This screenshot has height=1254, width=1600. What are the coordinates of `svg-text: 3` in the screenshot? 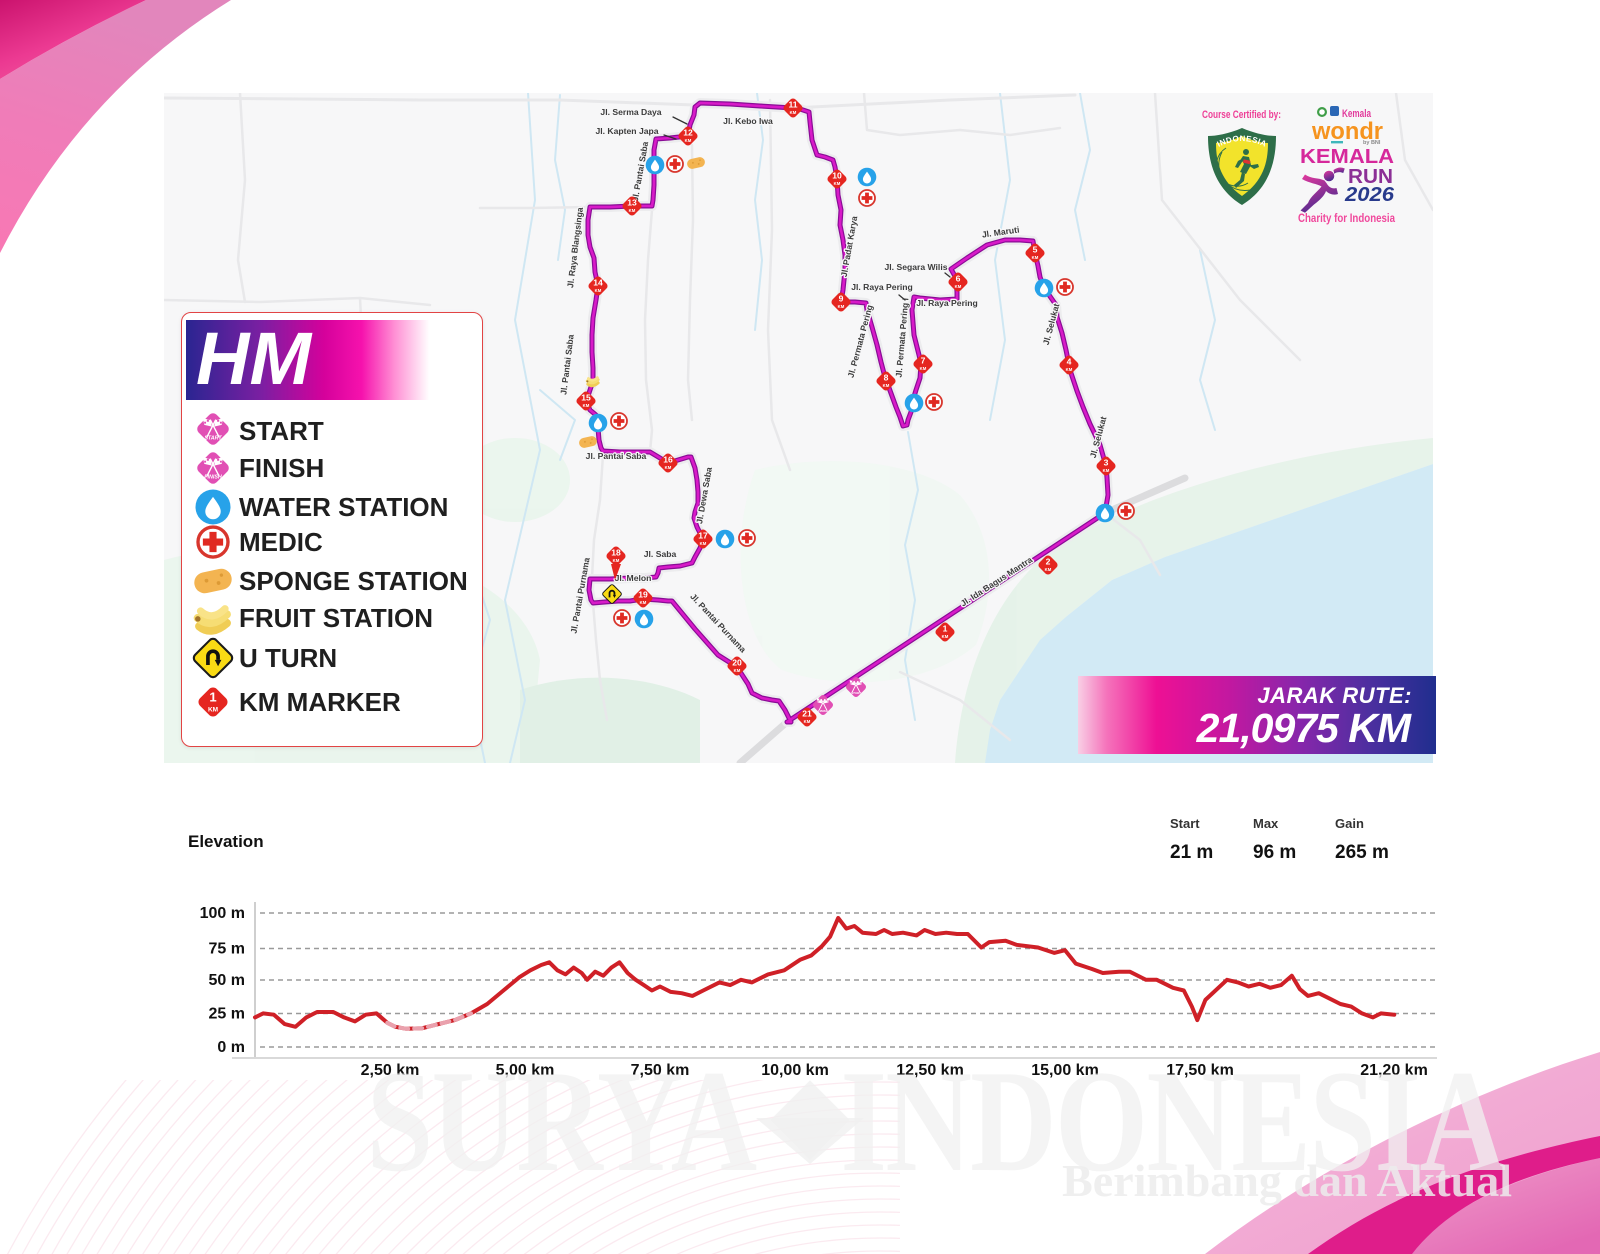 It's located at (1106, 463).